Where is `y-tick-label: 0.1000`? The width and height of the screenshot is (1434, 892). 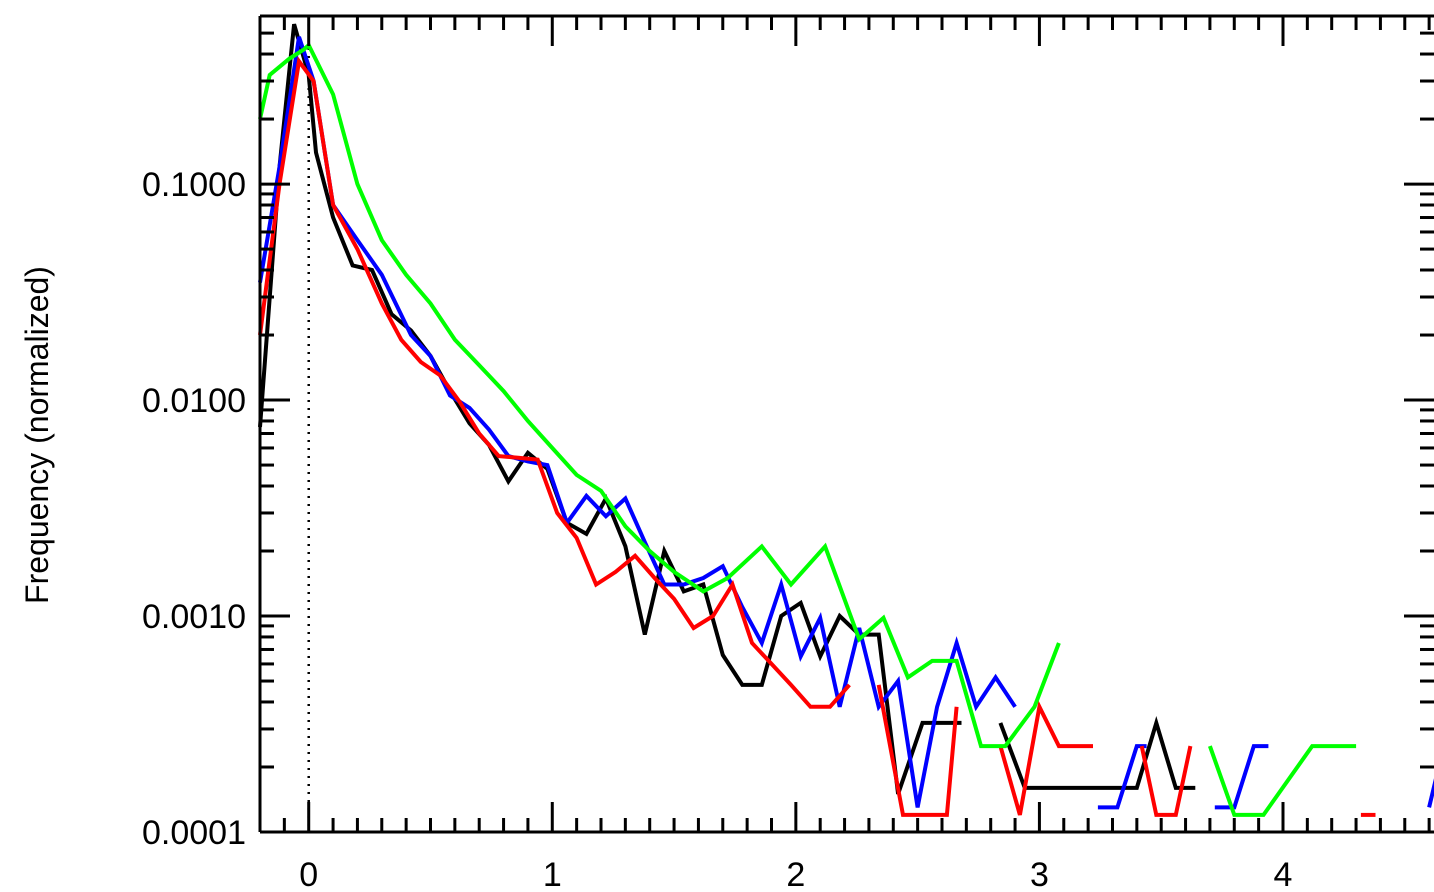 y-tick-label: 0.1000 is located at coordinates (194, 185).